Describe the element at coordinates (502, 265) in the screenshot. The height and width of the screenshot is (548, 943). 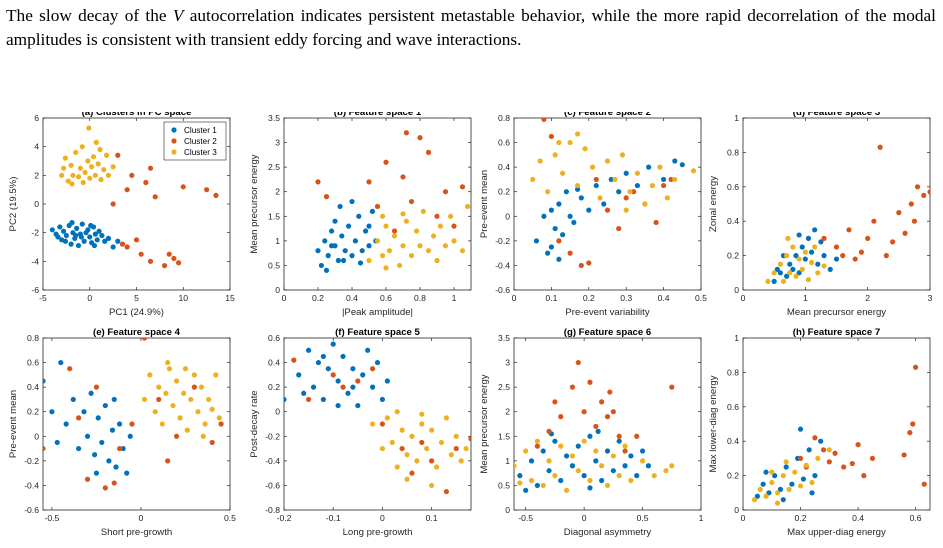
I see `y-tick-label: -0.4` at that location.